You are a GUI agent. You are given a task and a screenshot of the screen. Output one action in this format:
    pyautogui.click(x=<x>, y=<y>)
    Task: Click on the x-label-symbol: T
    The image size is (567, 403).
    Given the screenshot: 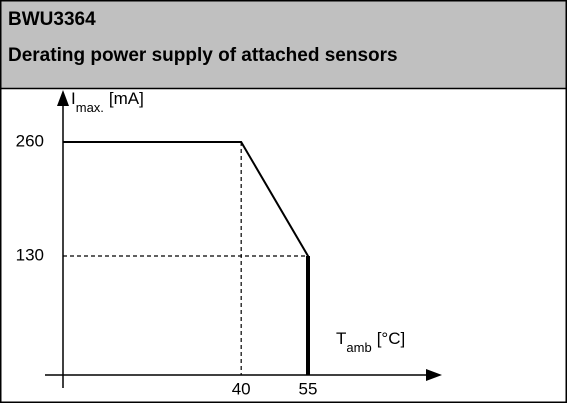 What is the action you would take?
    pyautogui.click(x=341, y=338)
    